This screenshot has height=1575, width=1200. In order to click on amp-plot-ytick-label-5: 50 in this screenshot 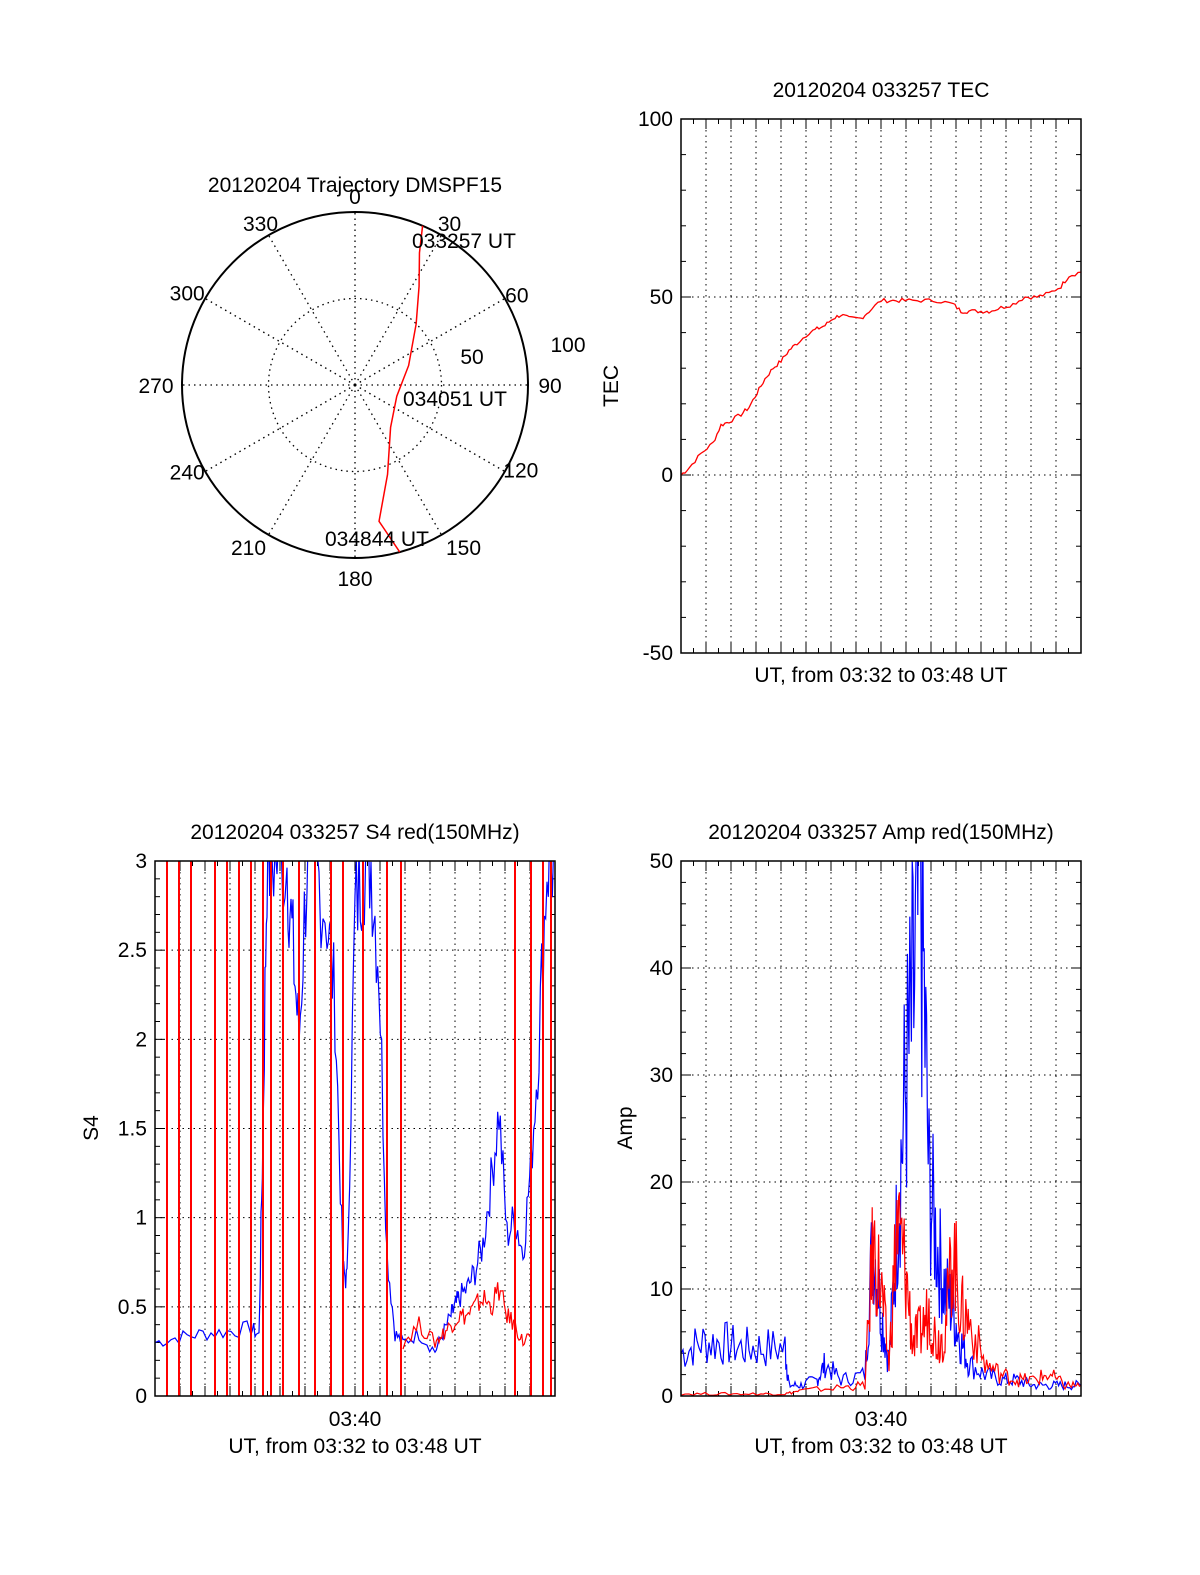, I will do `click(661, 861)`.